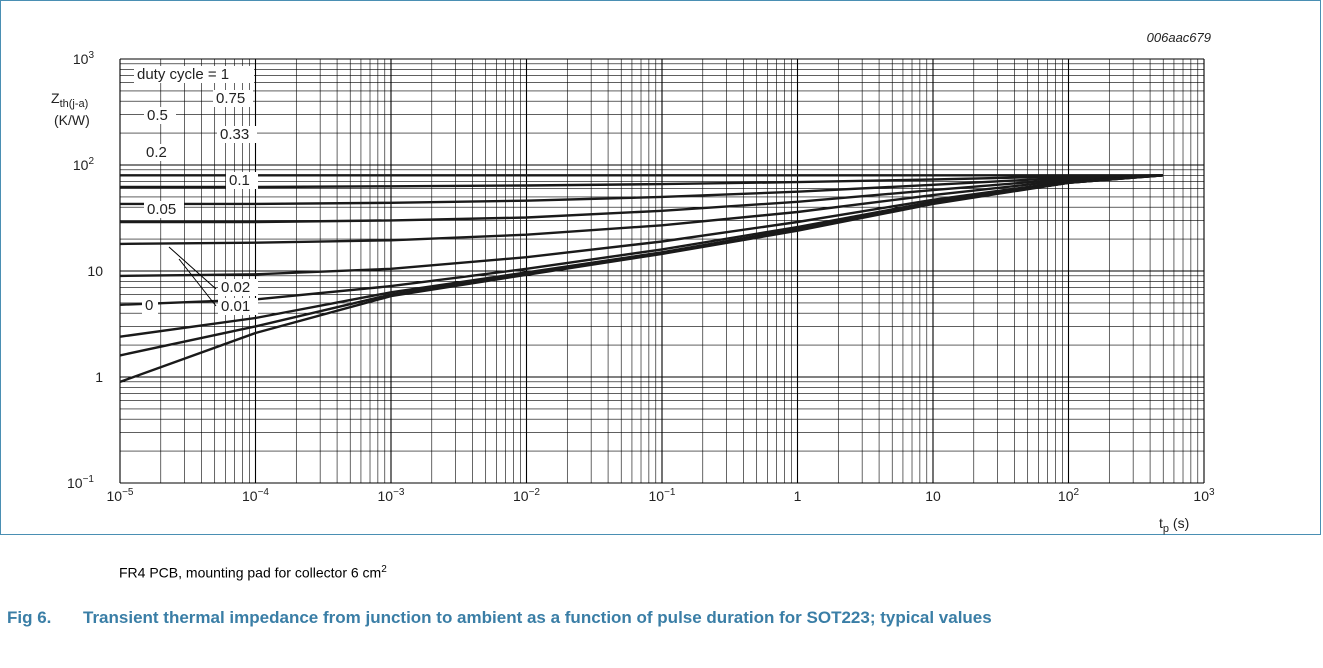 This screenshot has height=668, width=1323. Describe the element at coordinates (798, 496) in the screenshot. I see `x-tick-label-5: 1` at that location.